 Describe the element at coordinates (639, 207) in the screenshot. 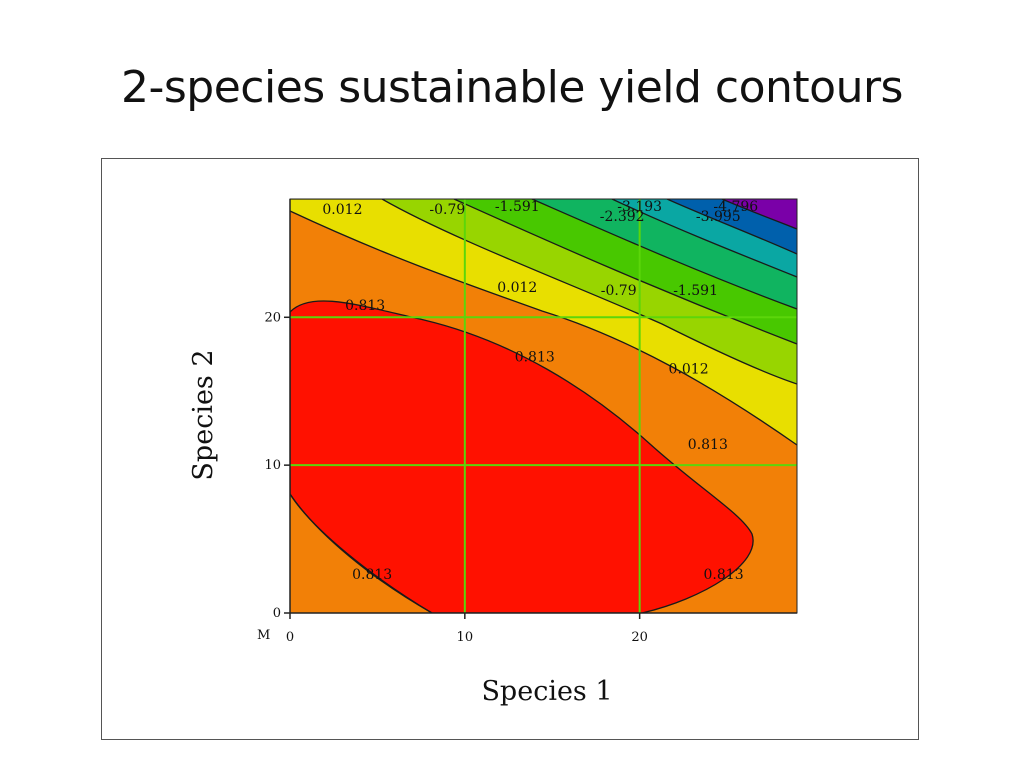

I see `contour-label: -3.193` at that location.